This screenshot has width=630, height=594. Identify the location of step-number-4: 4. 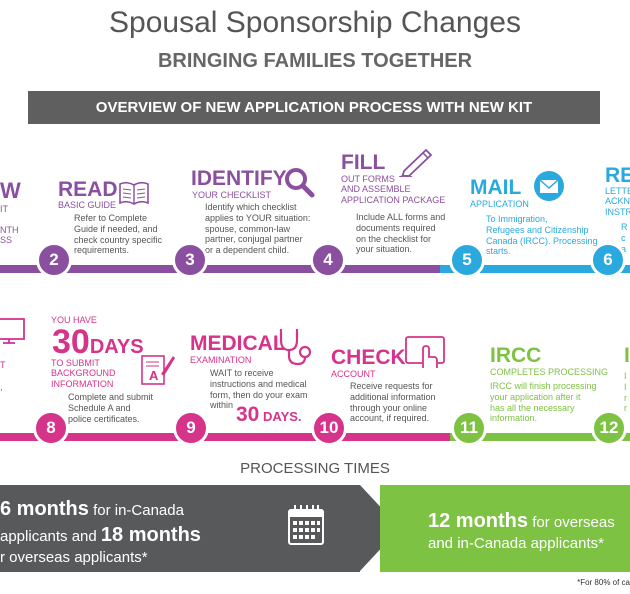
(328, 260).